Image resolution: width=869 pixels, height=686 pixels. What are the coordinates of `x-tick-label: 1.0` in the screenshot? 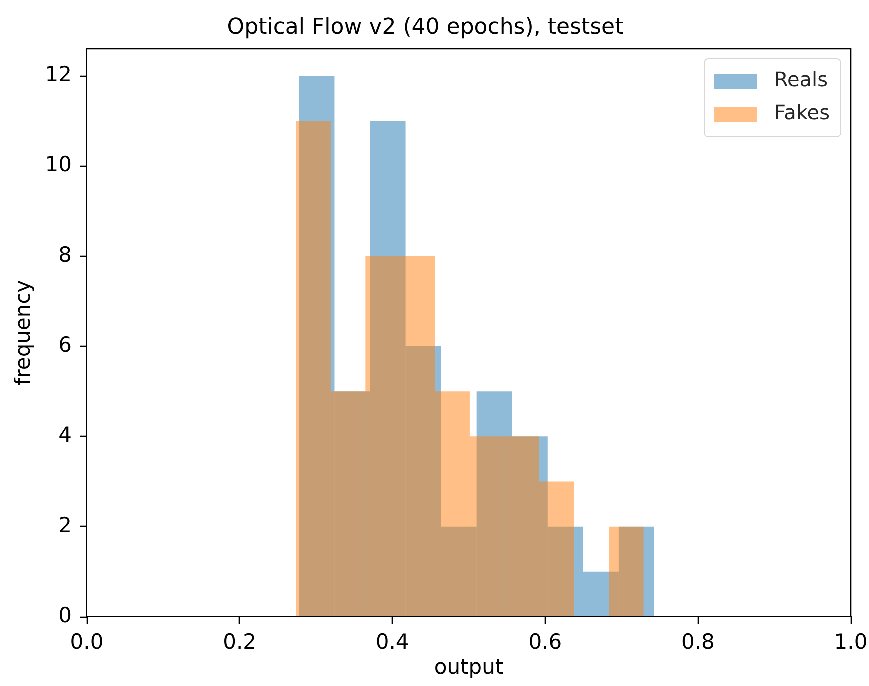 It's located at (851, 642).